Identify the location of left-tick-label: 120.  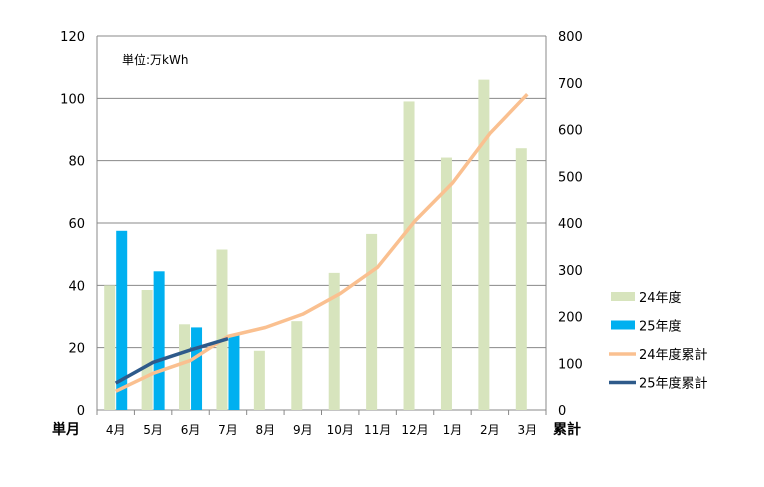
(72, 37).